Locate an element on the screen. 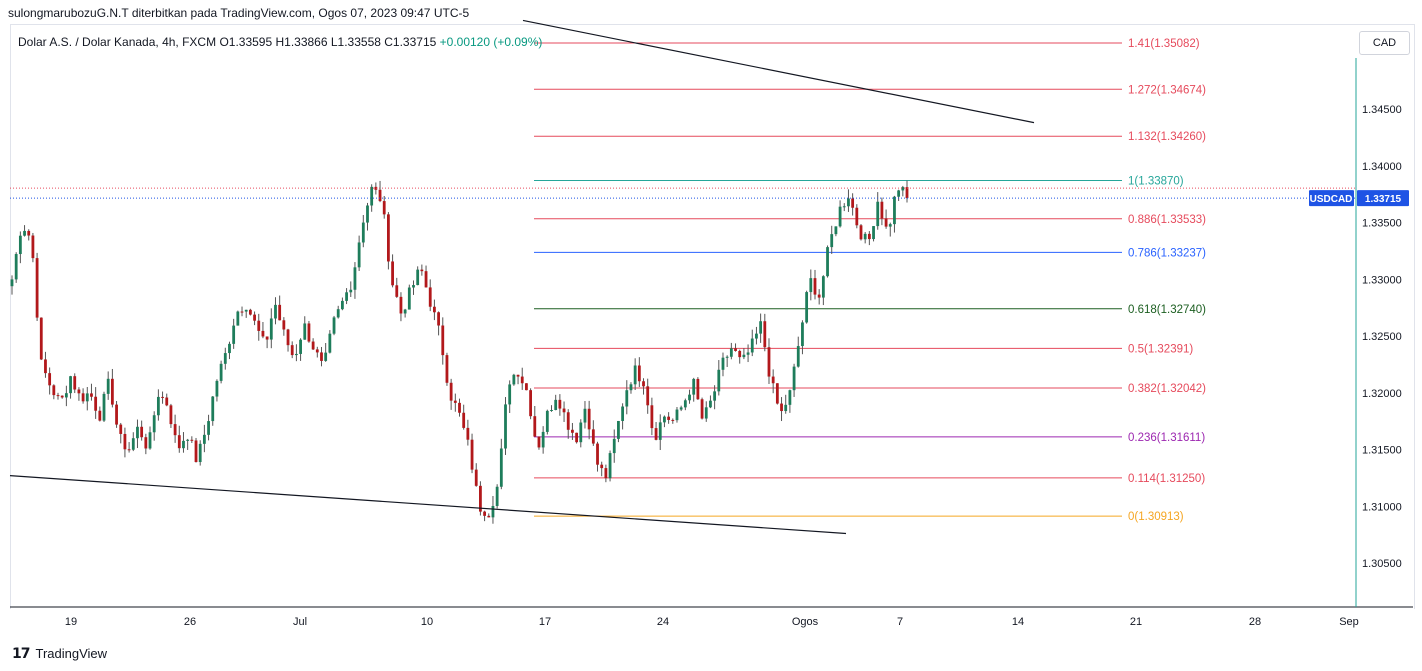 The width and height of the screenshot is (1422, 671). currency-button: CAD is located at coordinates (1384, 43).